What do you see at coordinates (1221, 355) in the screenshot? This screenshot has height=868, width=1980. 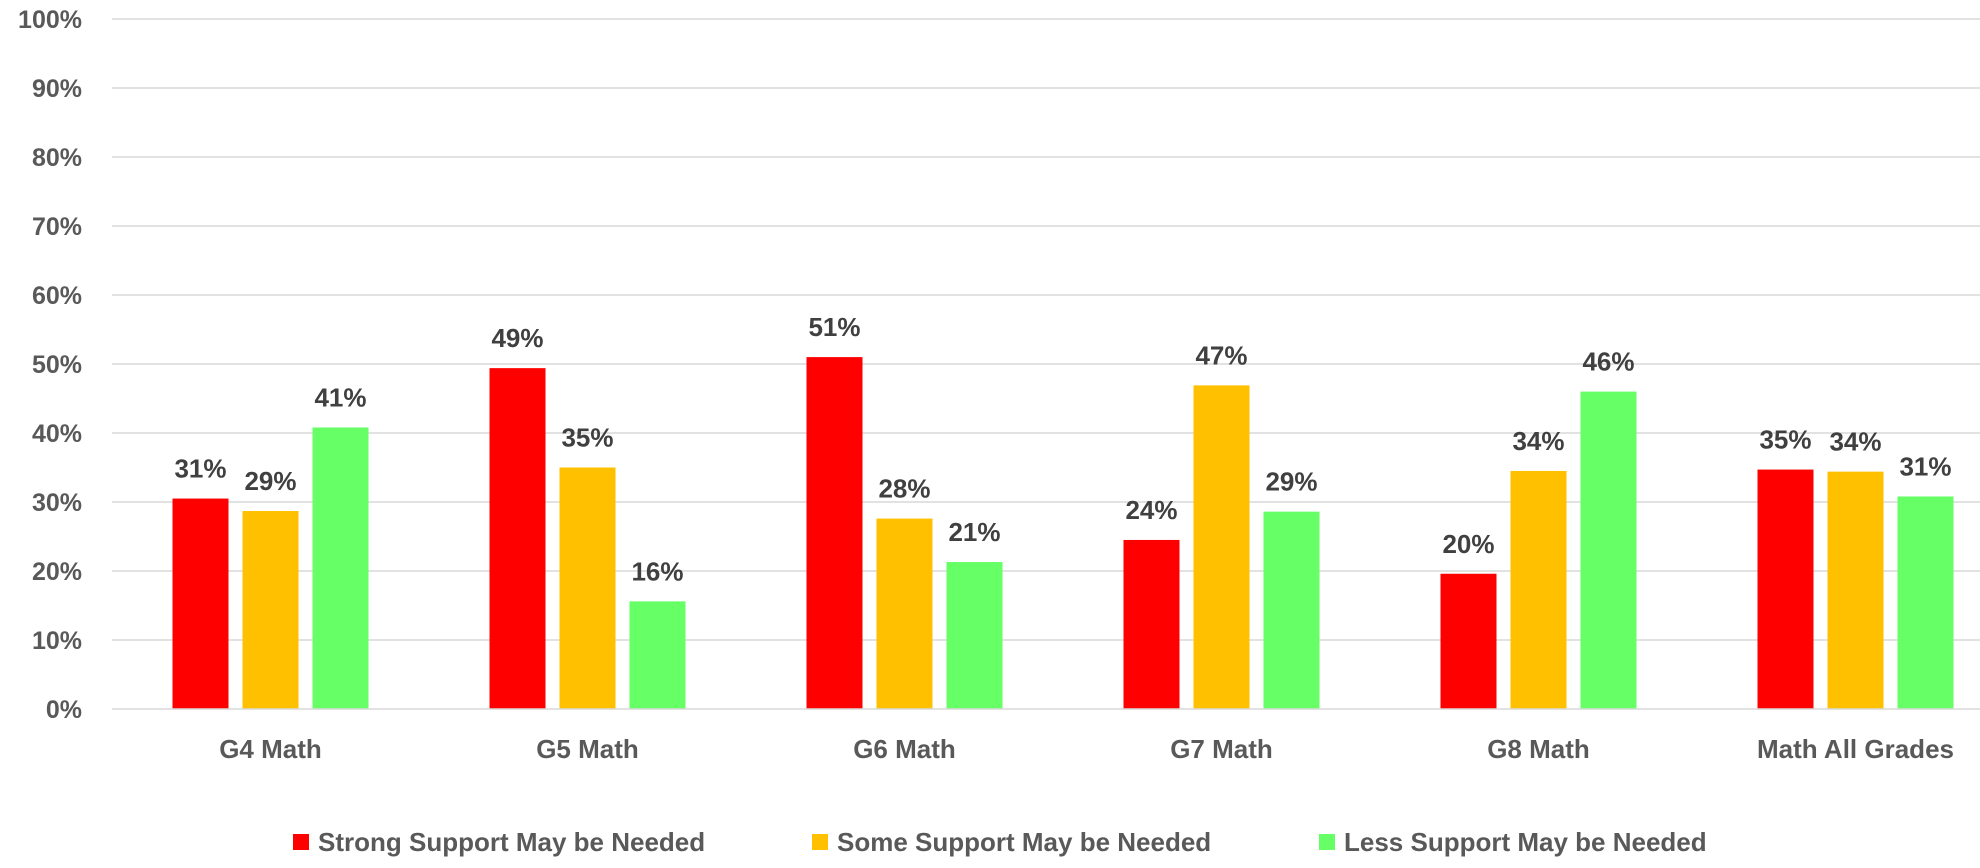 I see `data-label: 47%` at bounding box center [1221, 355].